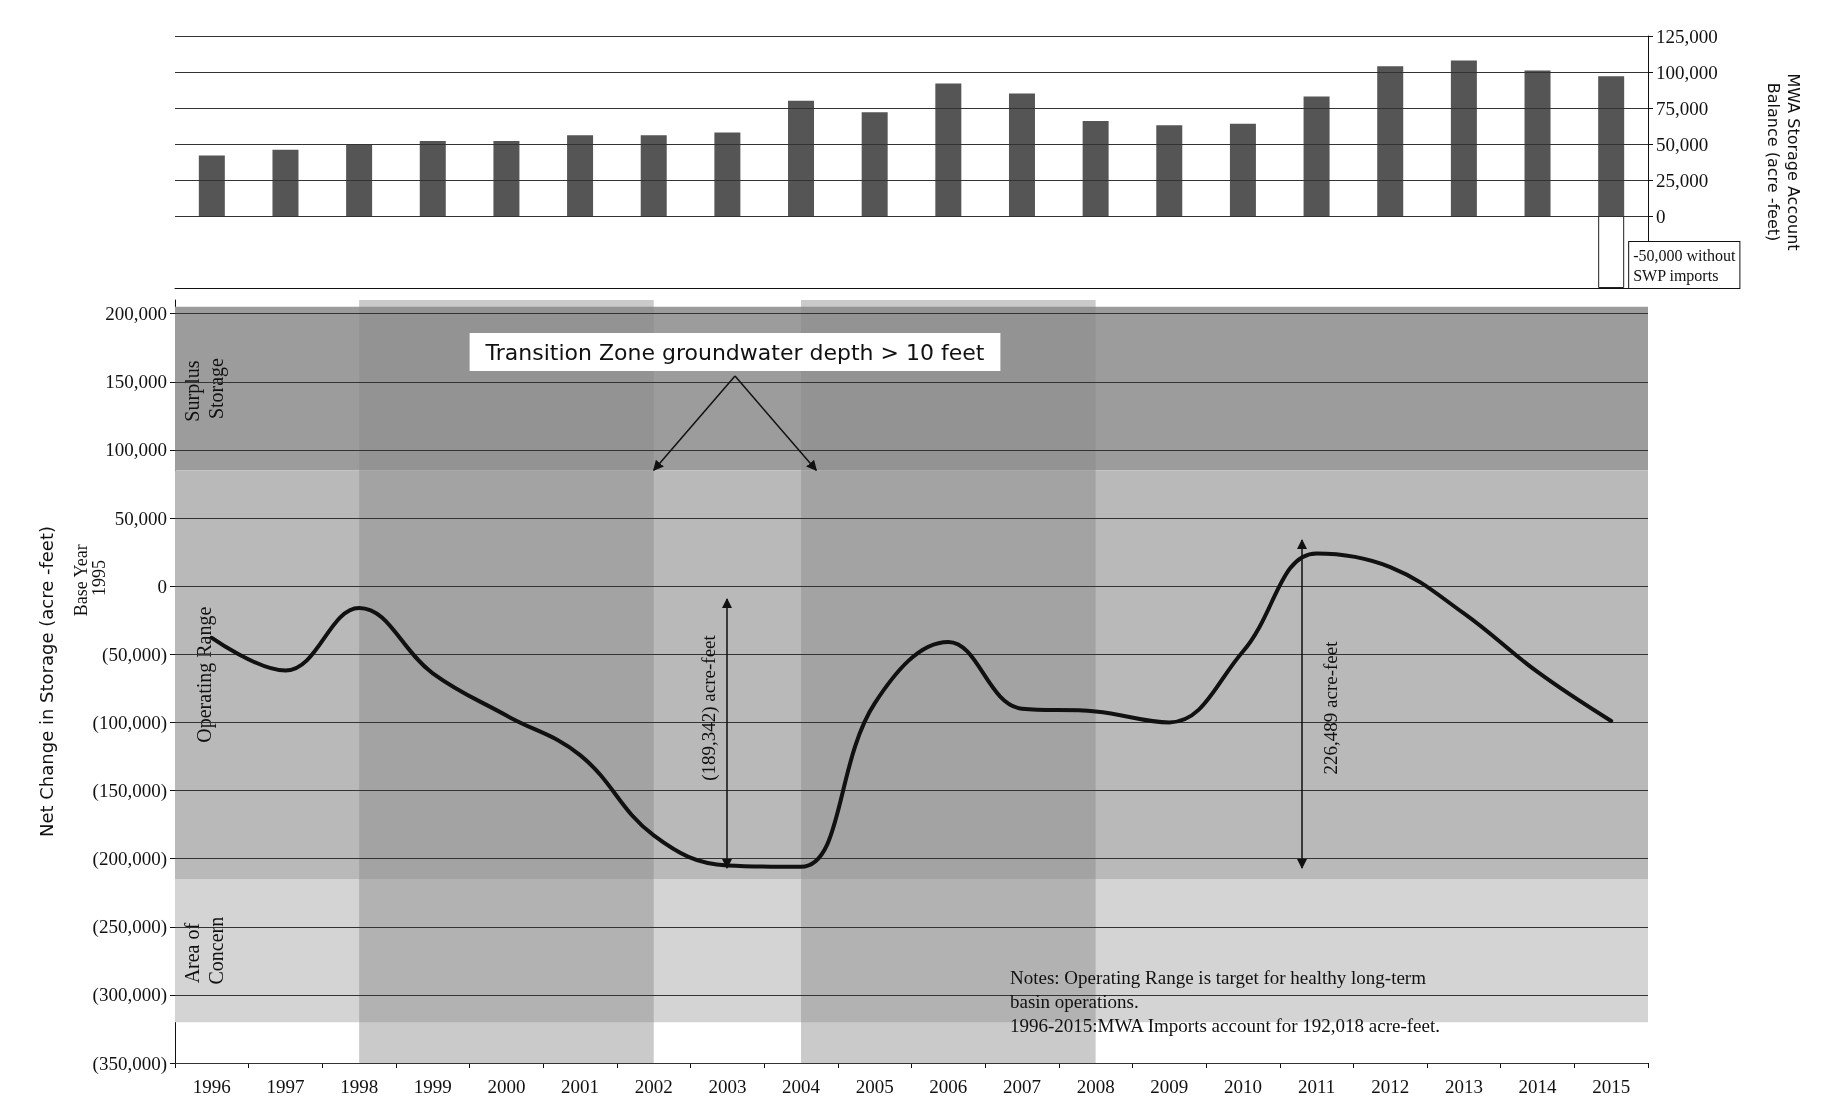 The width and height of the screenshot is (1826, 1098). I want to click on annotation: Transition Zone groundwater depth > 10 feet, so click(734, 352).